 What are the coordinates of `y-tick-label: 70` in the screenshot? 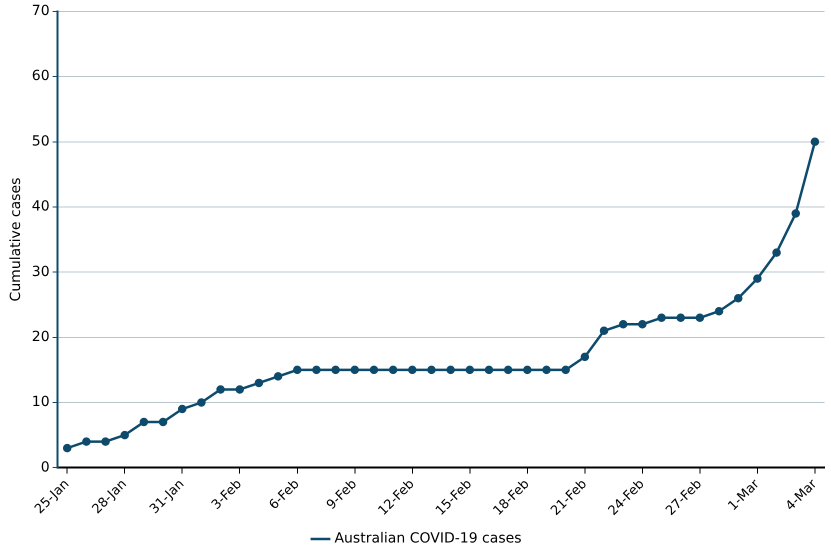 It's located at (41, 11).